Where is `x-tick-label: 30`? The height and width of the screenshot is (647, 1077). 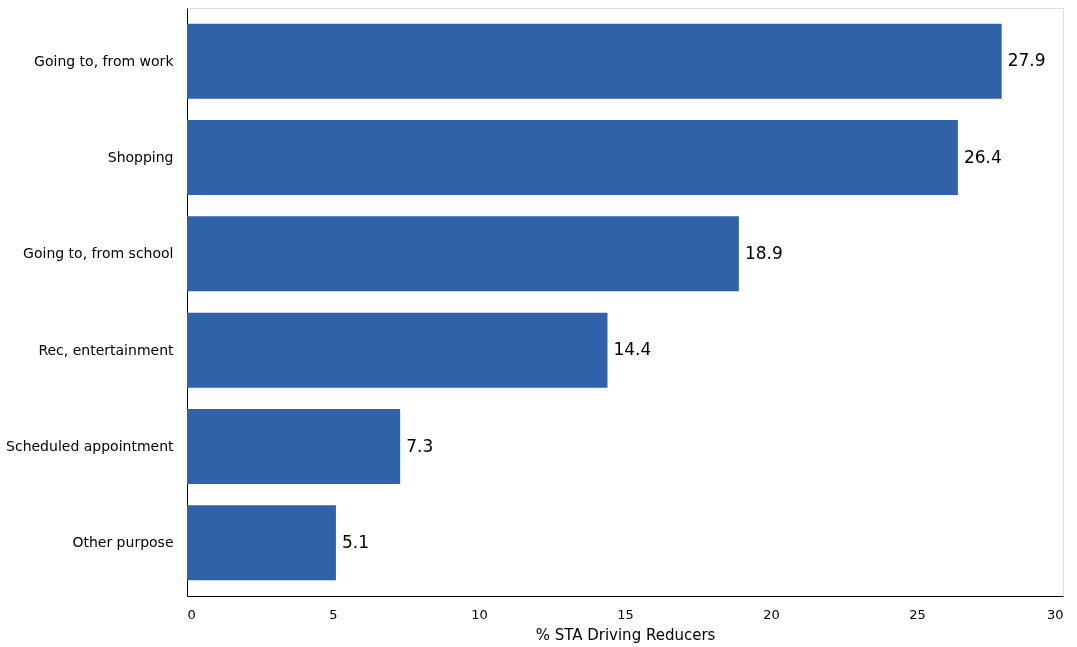
x-tick-label: 30 is located at coordinates (1055, 614).